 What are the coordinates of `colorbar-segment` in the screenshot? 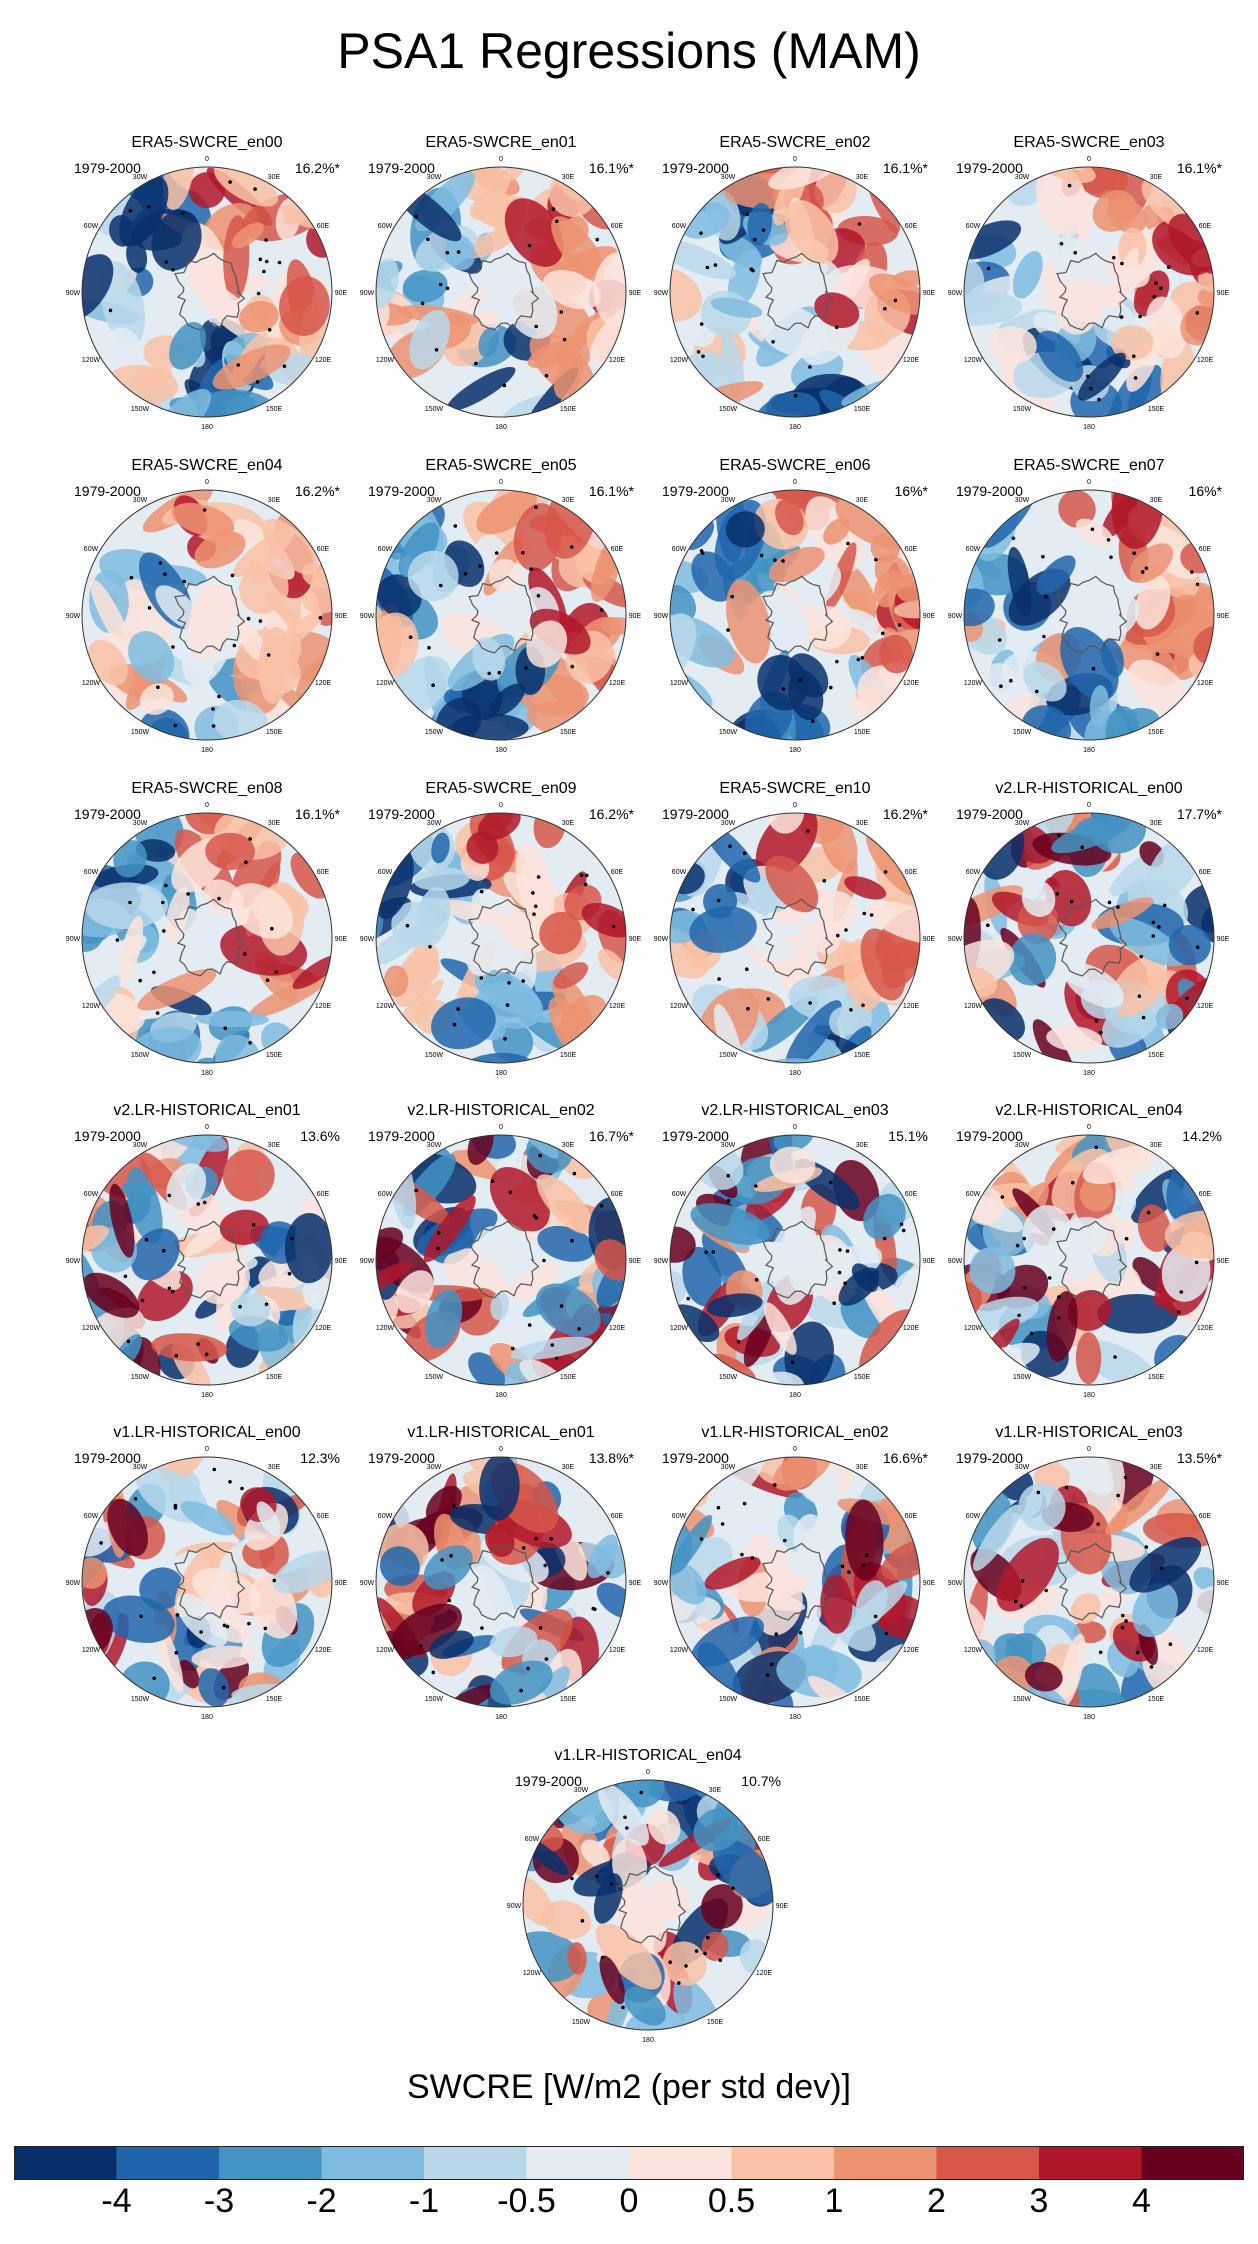 It's located at (988, 2163).